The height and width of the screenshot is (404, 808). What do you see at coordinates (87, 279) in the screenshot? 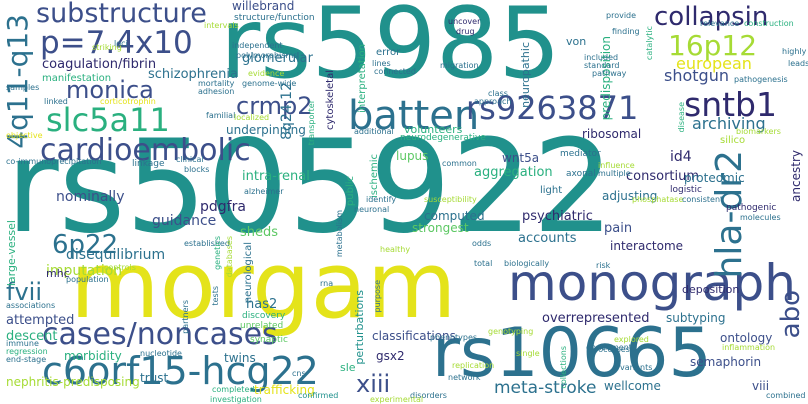
I see `word: population` at bounding box center [87, 279].